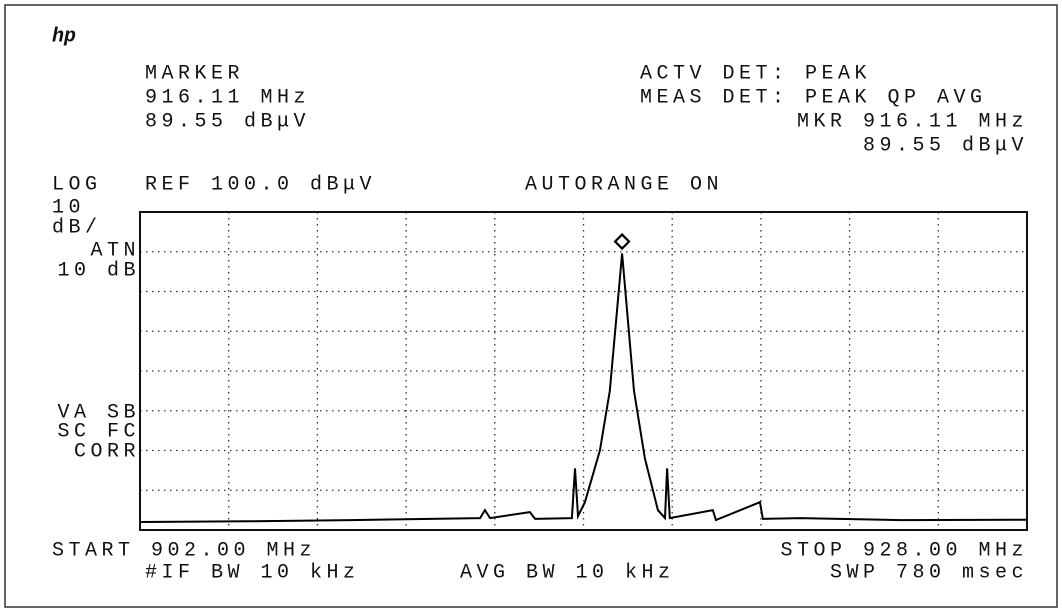 The width and height of the screenshot is (1062, 612). I want to click on status-label: CORR, so click(107, 451).